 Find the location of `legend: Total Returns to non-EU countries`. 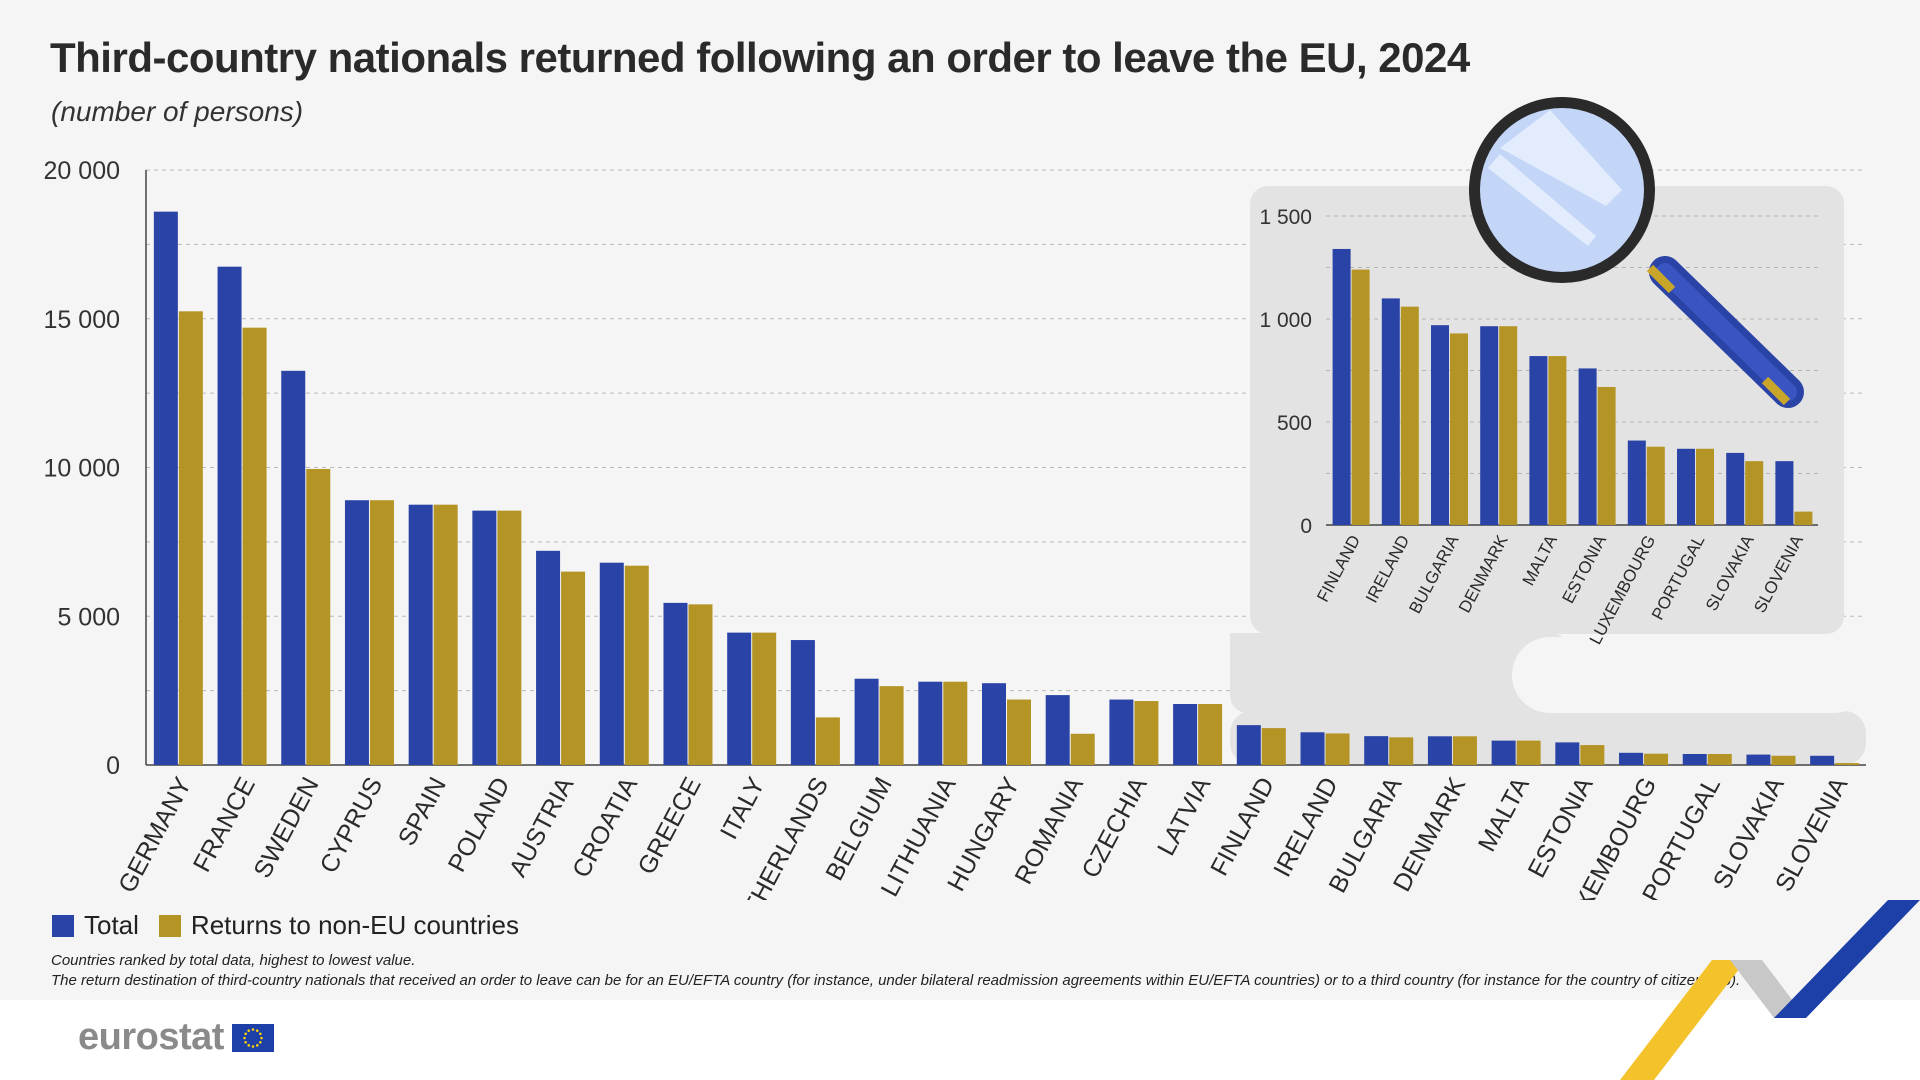

legend: Total Returns to non-EU countries is located at coordinates (285, 925).